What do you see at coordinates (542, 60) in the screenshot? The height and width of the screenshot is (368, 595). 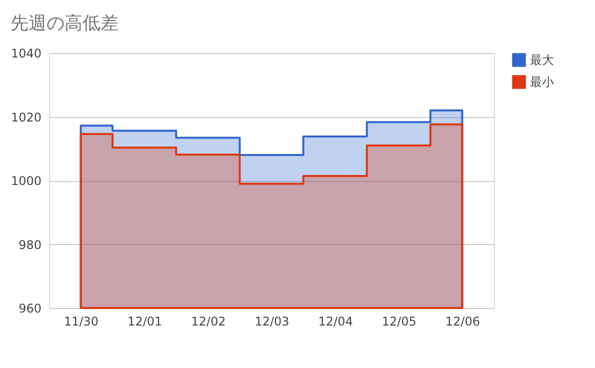 I see `legend-label: 最大` at bounding box center [542, 60].